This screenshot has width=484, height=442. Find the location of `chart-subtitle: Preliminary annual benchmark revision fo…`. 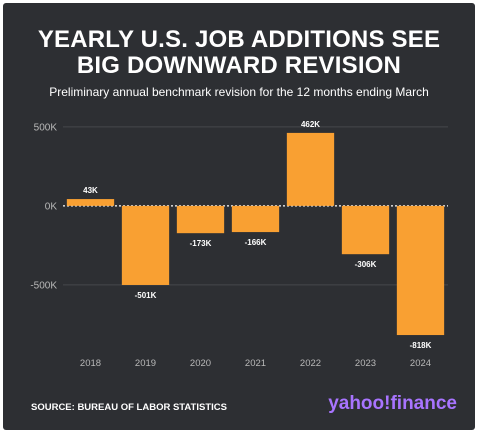

chart-subtitle: Preliminary annual benchmark revision fo… is located at coordinates (239, 92).